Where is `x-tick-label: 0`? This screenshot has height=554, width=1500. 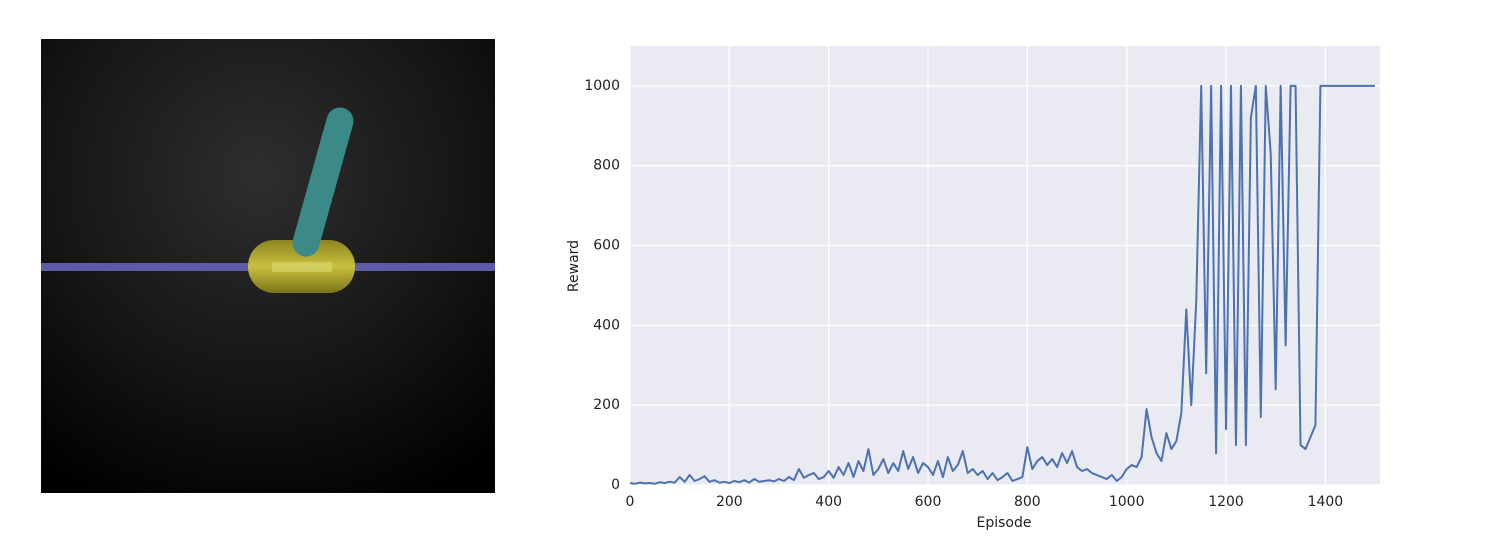 x-tick-label: 0 is located at coordinates (630, 502).